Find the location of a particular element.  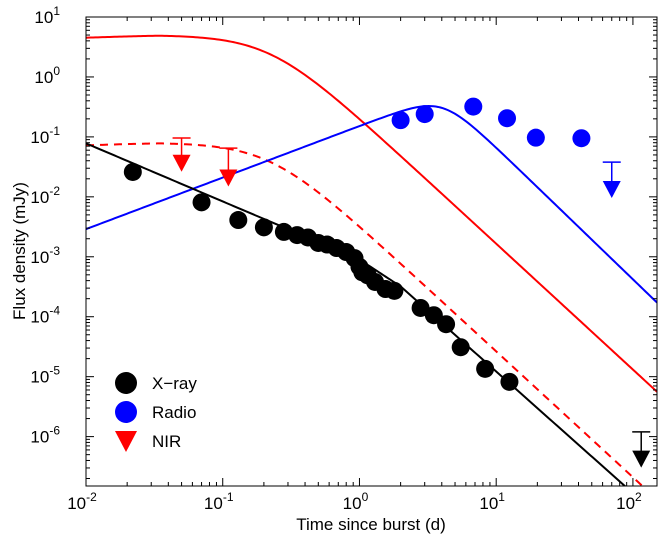

x-tick-label-0: 10⁻² is located at coordinates (82, 501).